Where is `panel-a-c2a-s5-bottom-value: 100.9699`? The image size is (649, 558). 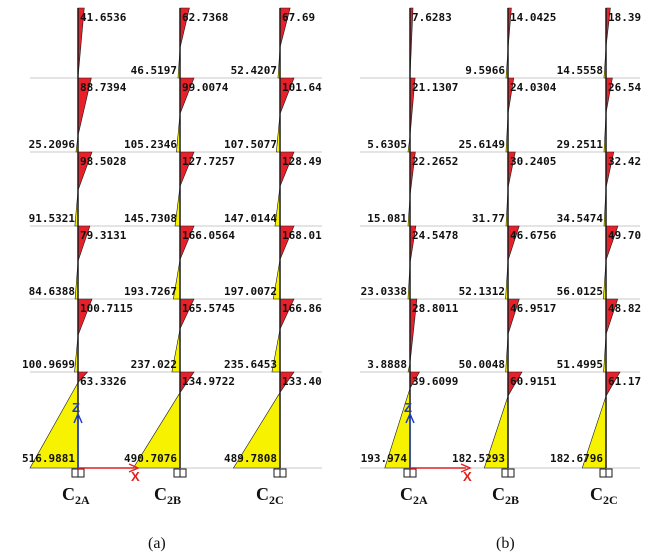
panel-a-c2a-s5-bottom-value: 100.9699 is located at coordinates (48, 364).